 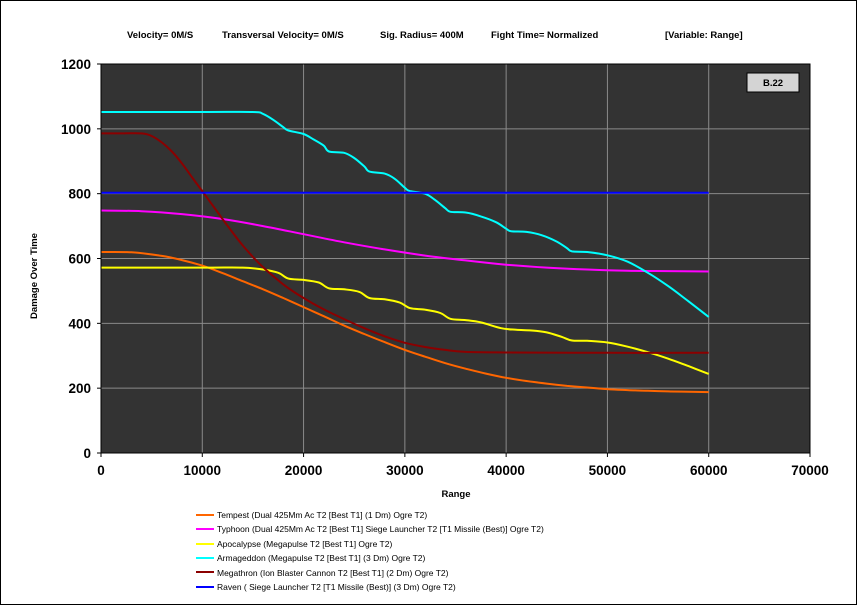 I want to click on y-tick-label: 400, so click(x=79, y=323).